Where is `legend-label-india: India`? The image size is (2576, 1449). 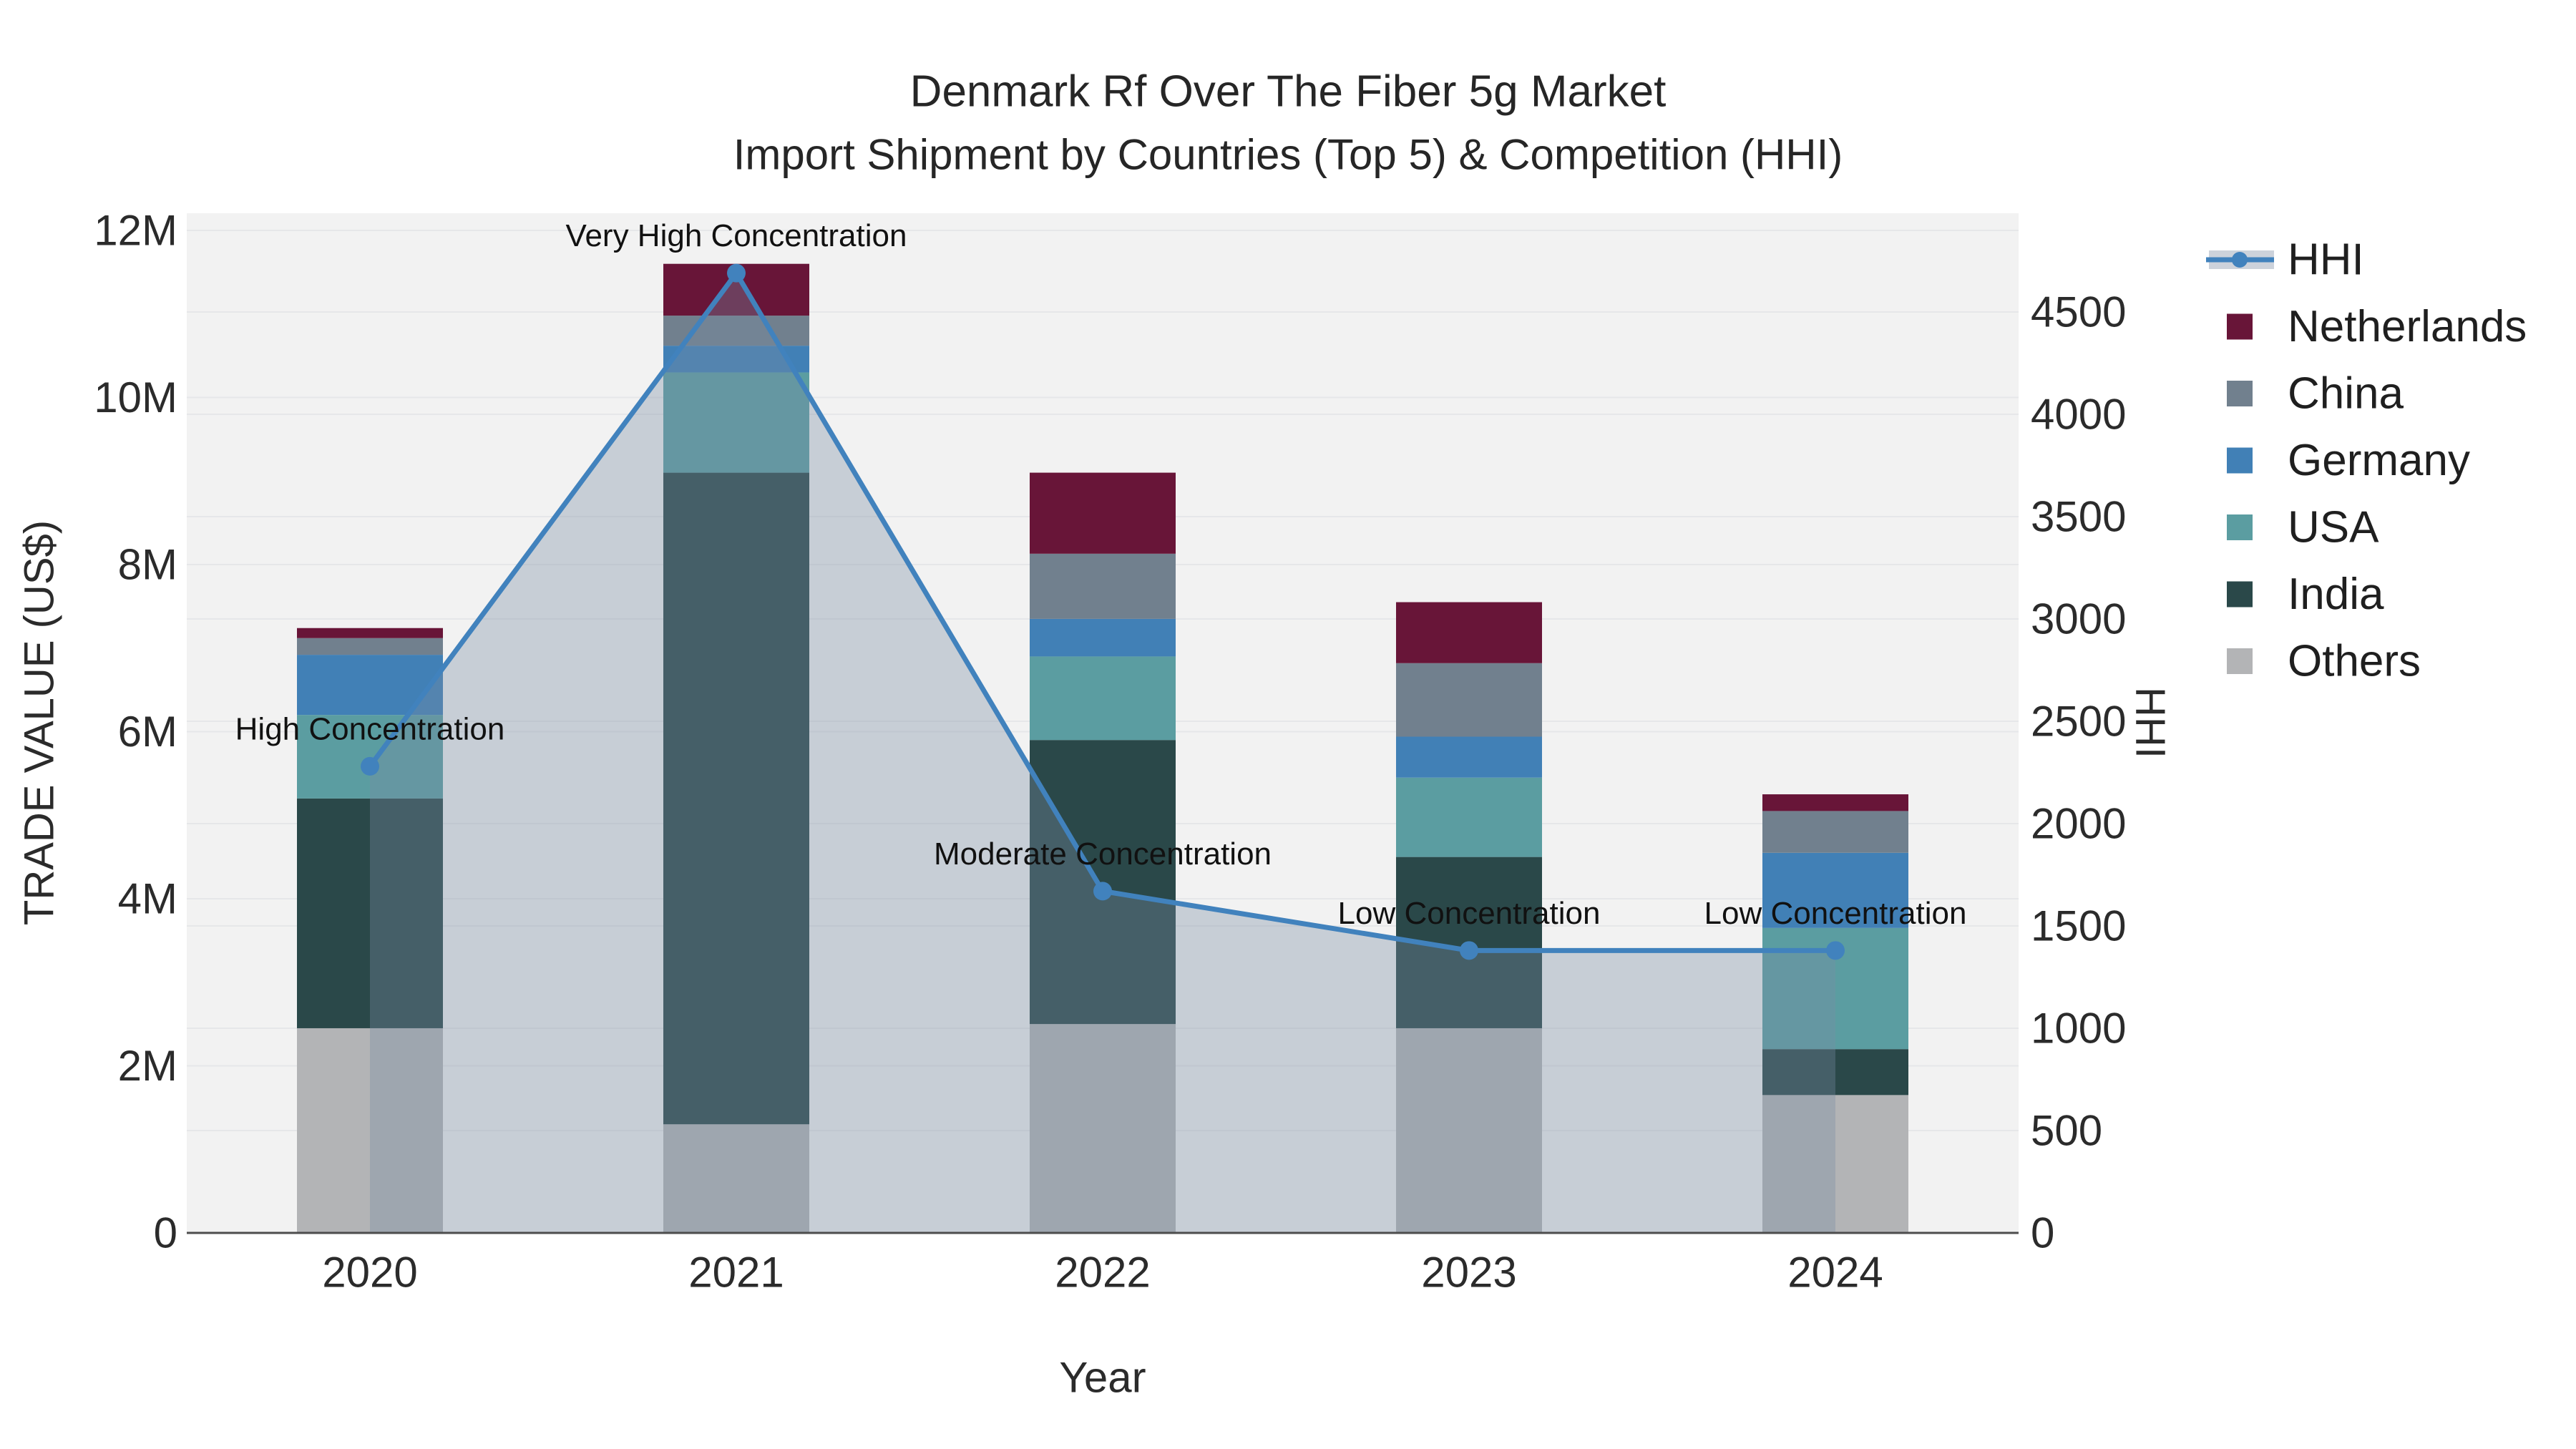 legend-label-india: India is located at coordinates (2336, 594).